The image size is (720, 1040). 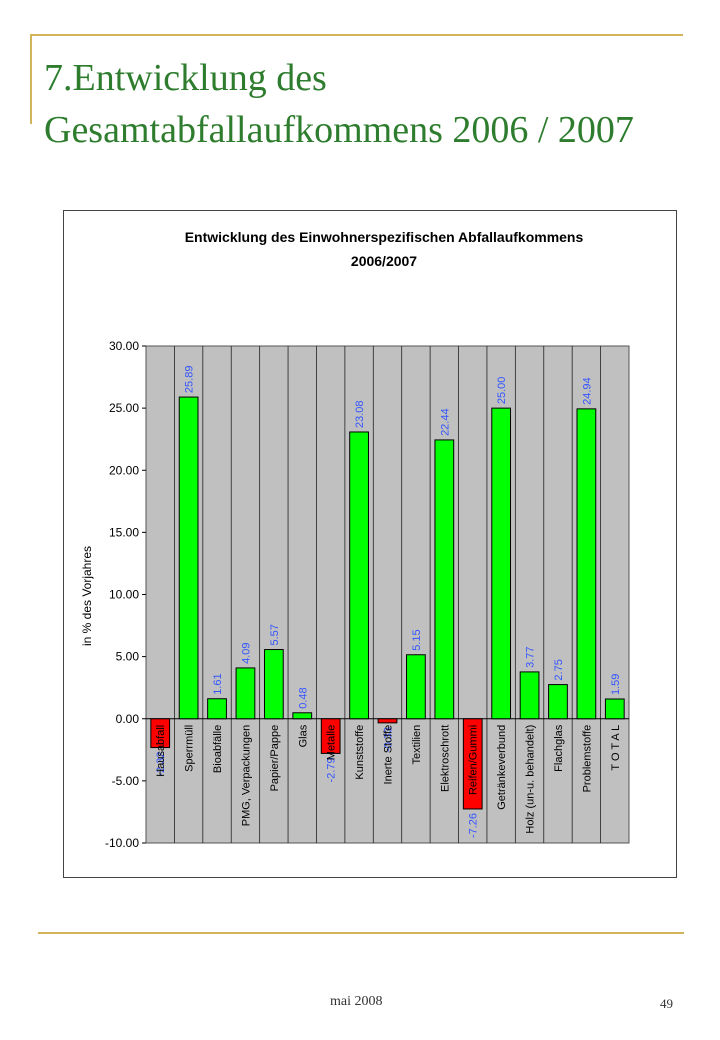 I want to click on y-tick-label: 15.00, so click(x=124, y=532).